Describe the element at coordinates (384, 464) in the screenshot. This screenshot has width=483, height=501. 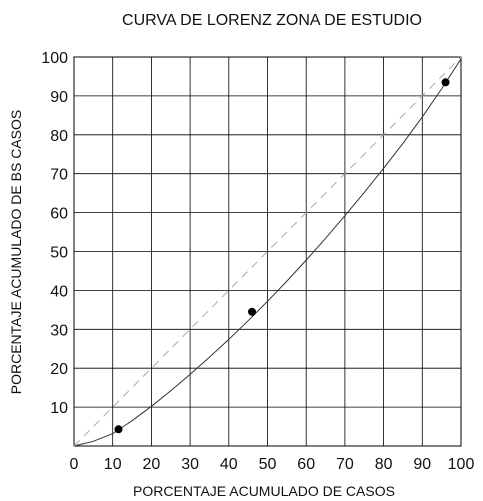
I see `x-tick-label: 80` at that location.